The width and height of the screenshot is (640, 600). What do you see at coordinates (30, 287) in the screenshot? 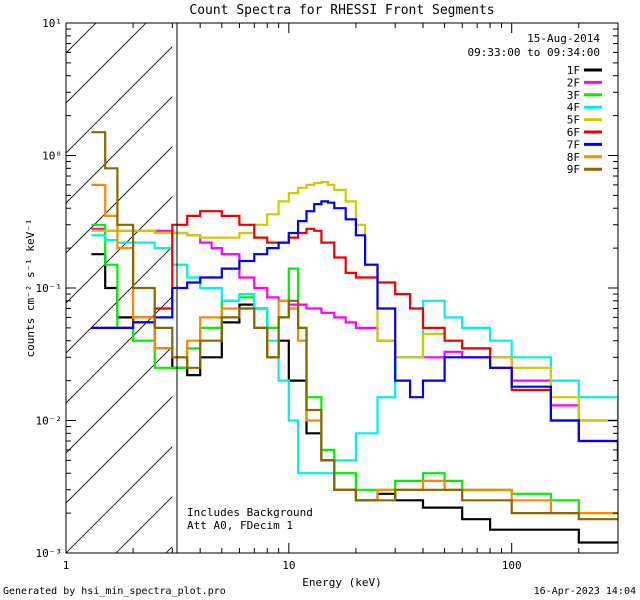
I see `y-axis-label: counts cm⁻² s⁻¹ keV⁻¹` at bounding box center [30, 287].